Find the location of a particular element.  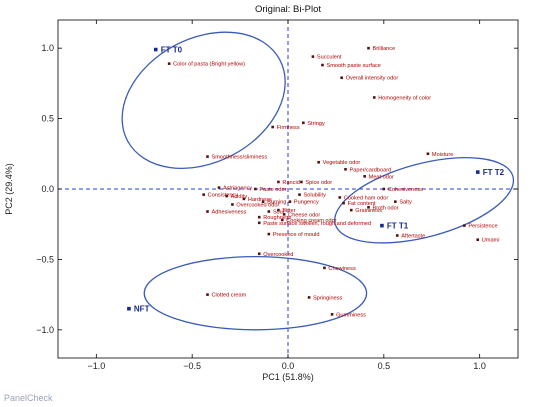

x-tick-label: 0.0 is located at coordinates (288, 366).